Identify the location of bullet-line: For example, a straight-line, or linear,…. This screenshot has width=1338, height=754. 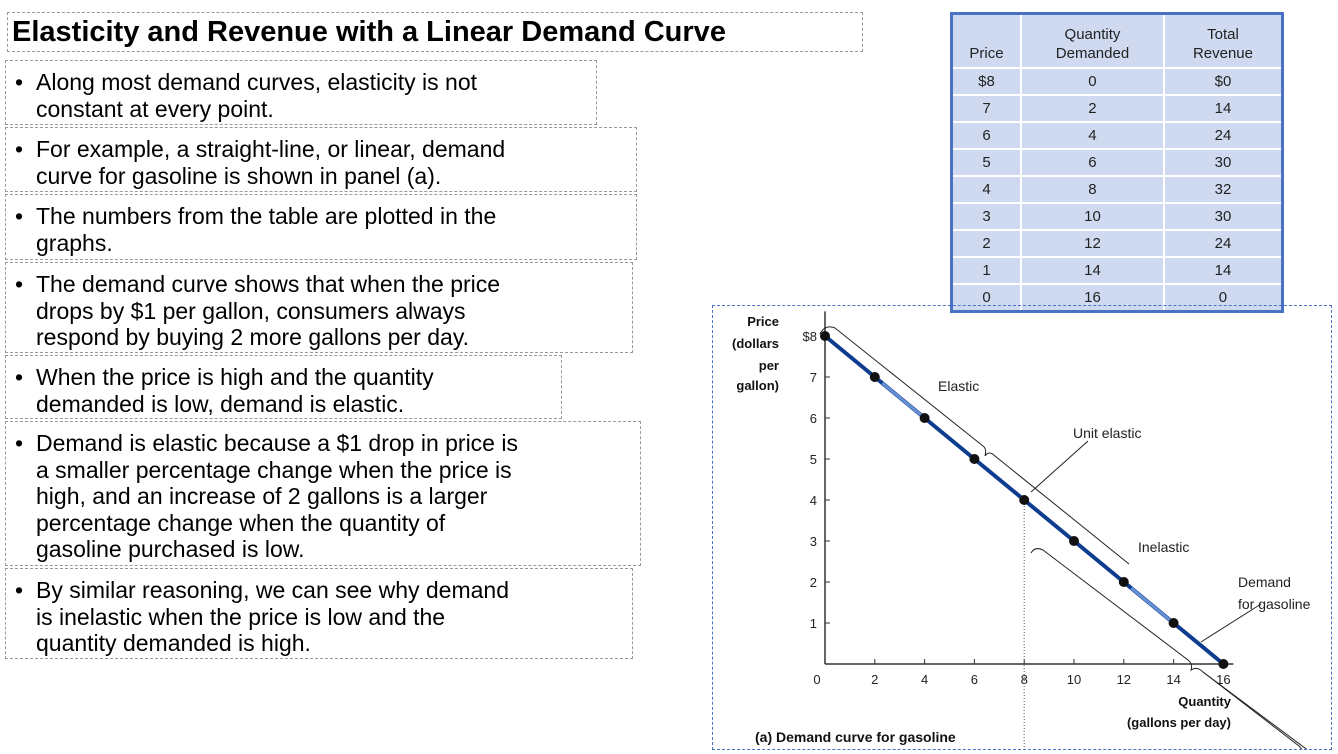
(271, 149).